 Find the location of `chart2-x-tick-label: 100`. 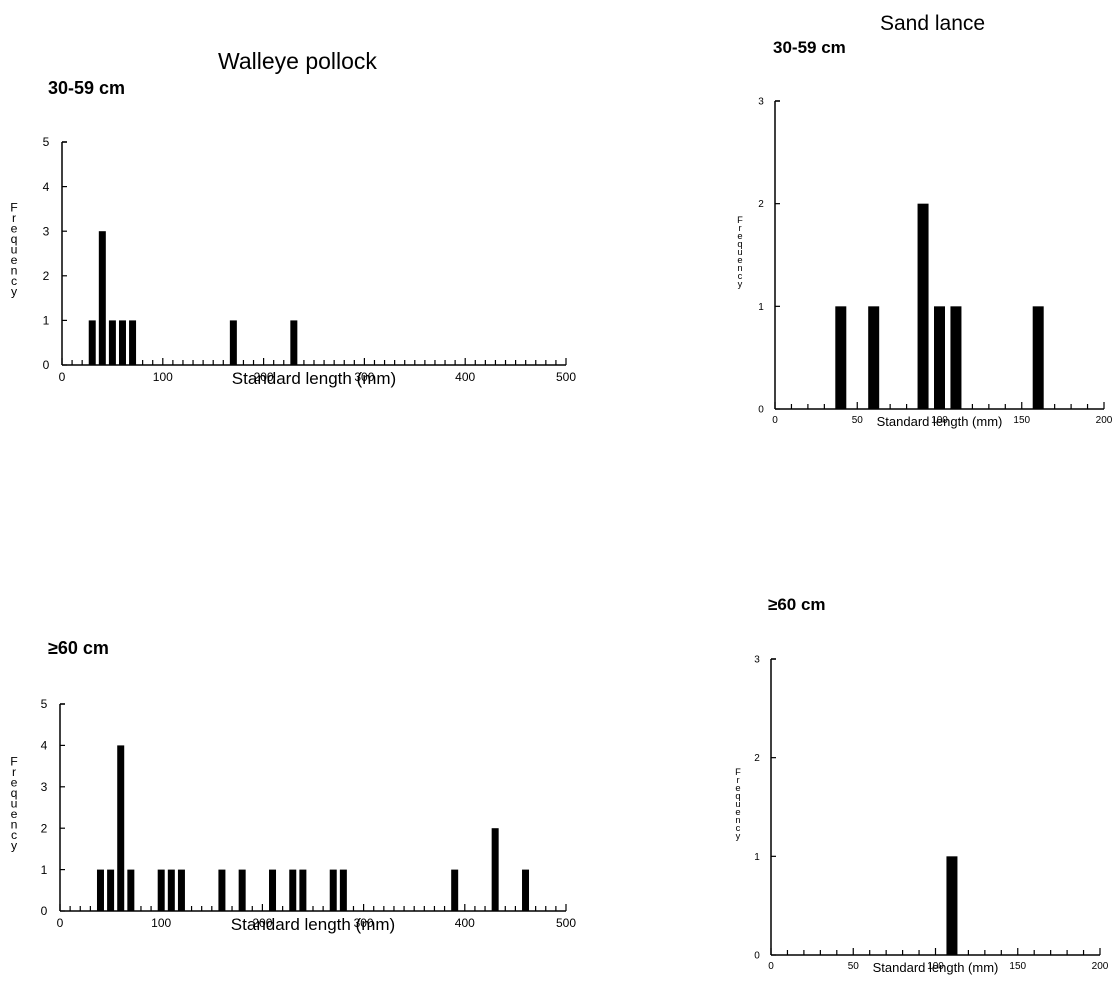

chart2-x-tick-label: 100 is located at coordinates (939, 420).